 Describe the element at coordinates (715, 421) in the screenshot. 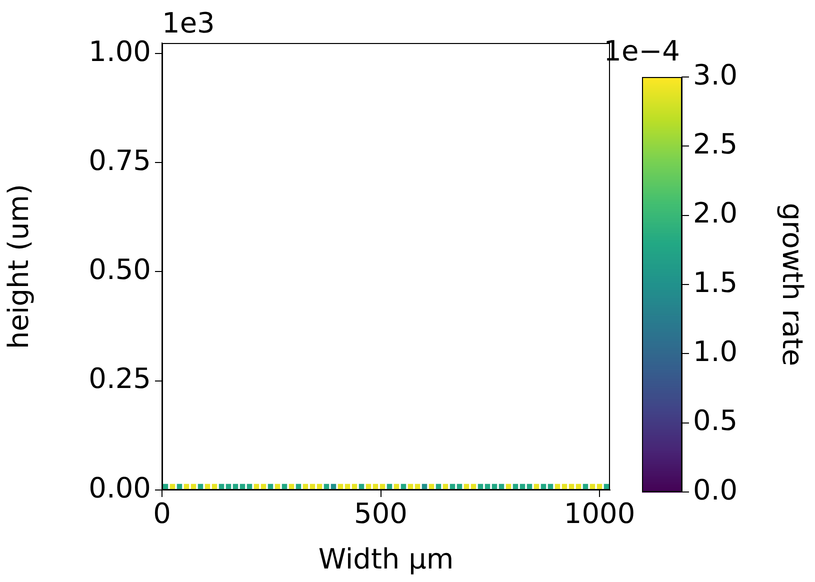

I see `color-bar-label: 0.5` at that location.